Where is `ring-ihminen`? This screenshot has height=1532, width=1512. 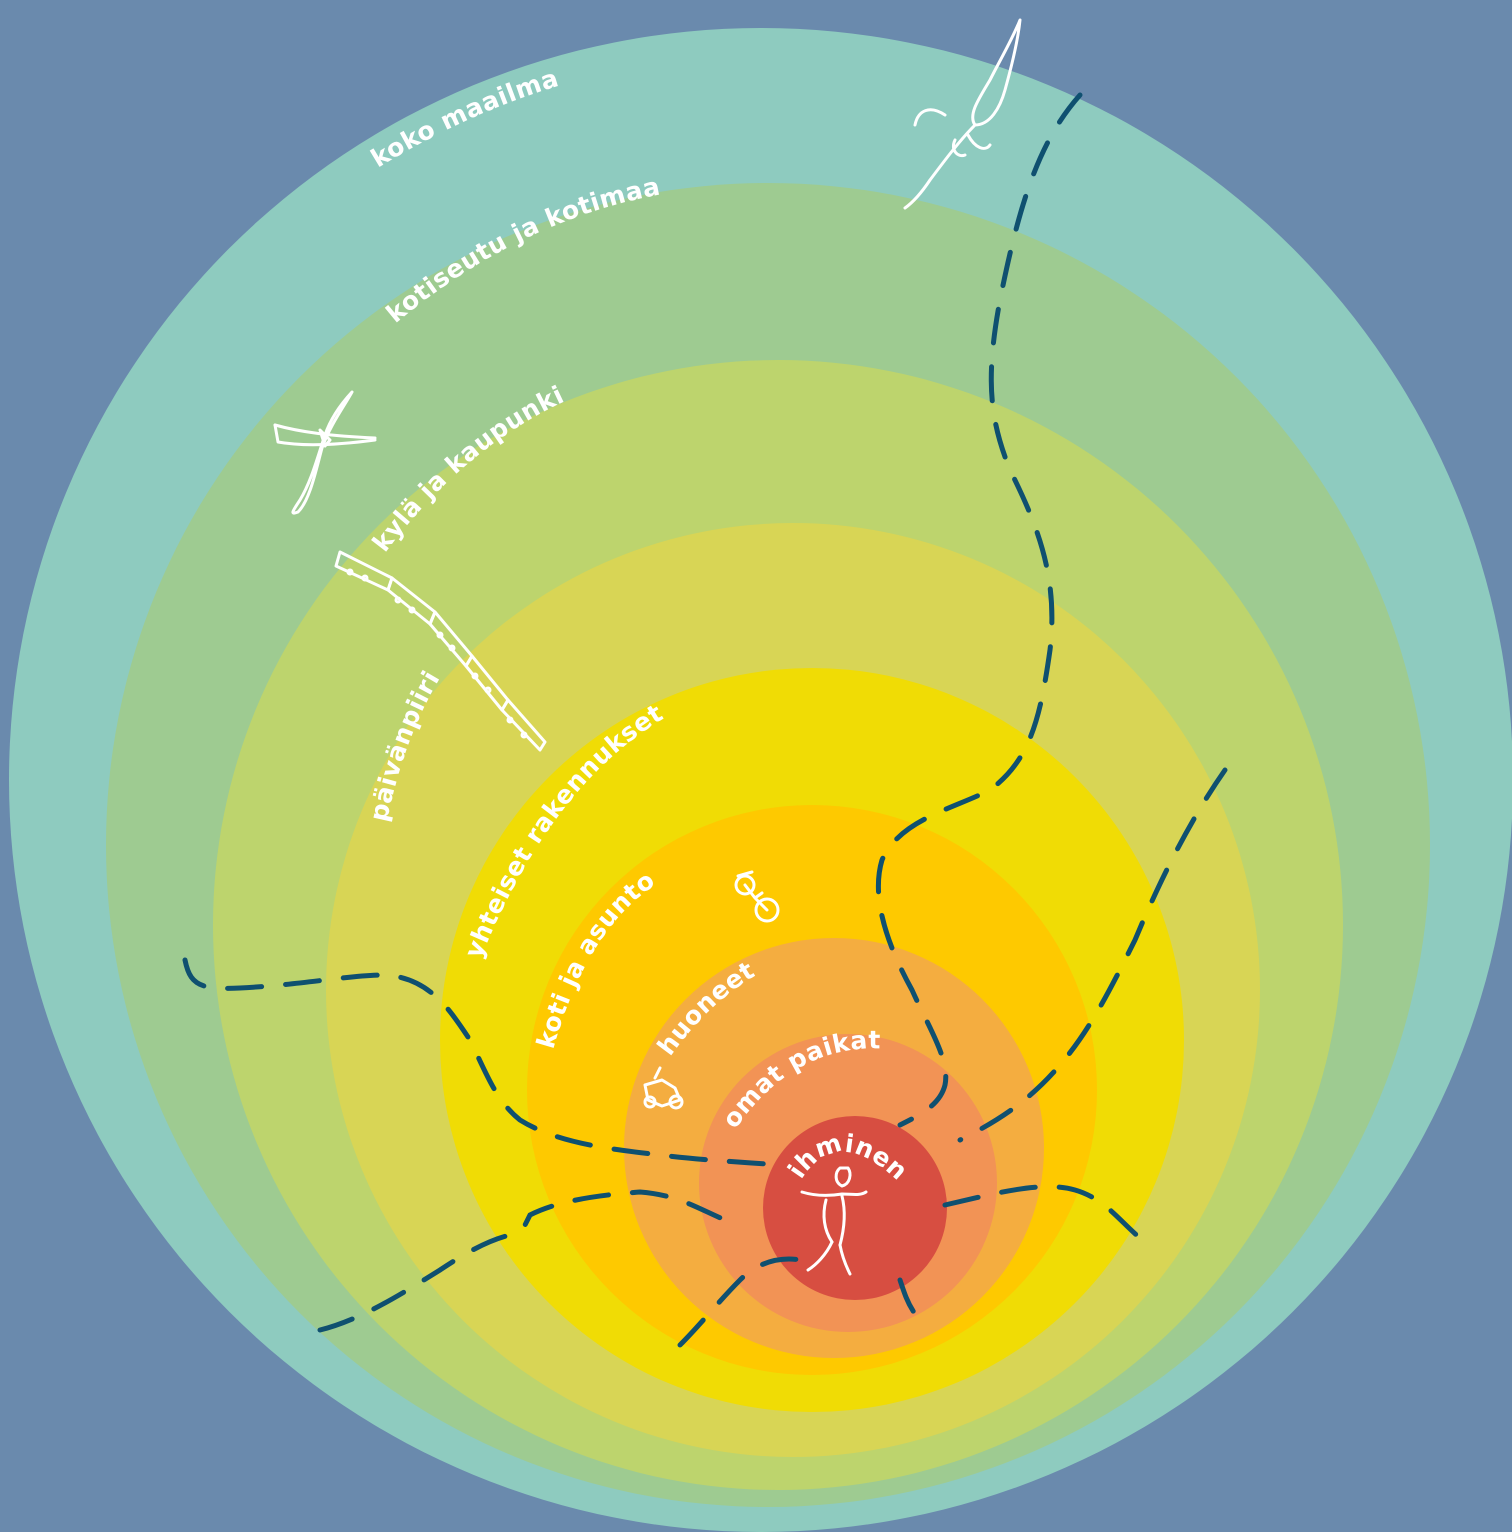 ring-ihminen is located at coordinates (855, 1208).